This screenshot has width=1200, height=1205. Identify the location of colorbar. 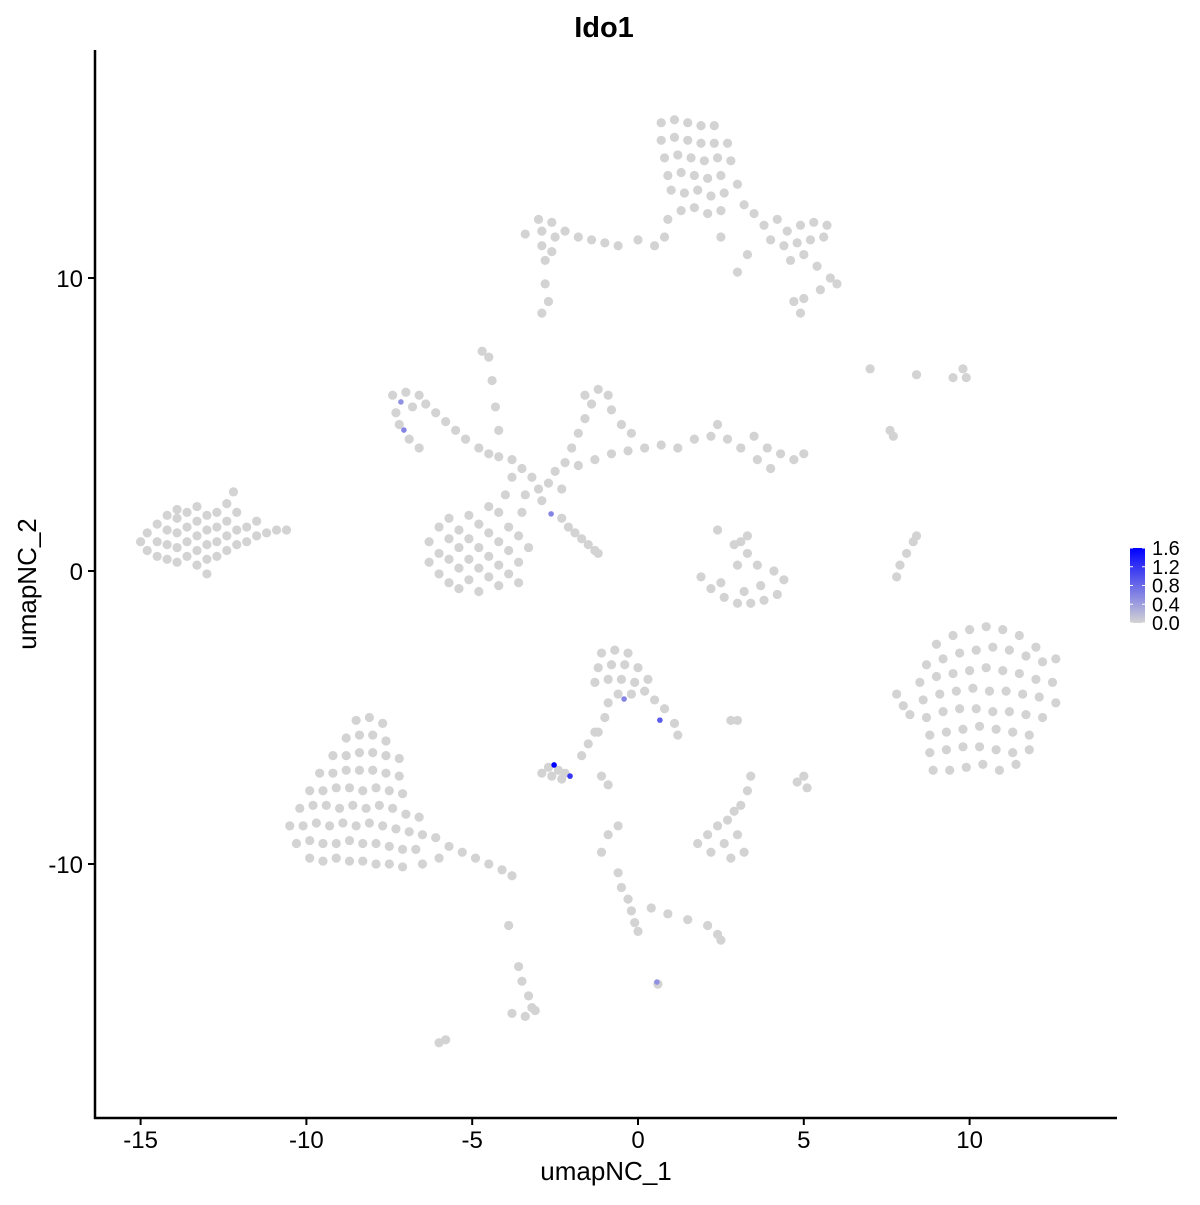
(1137, 585).